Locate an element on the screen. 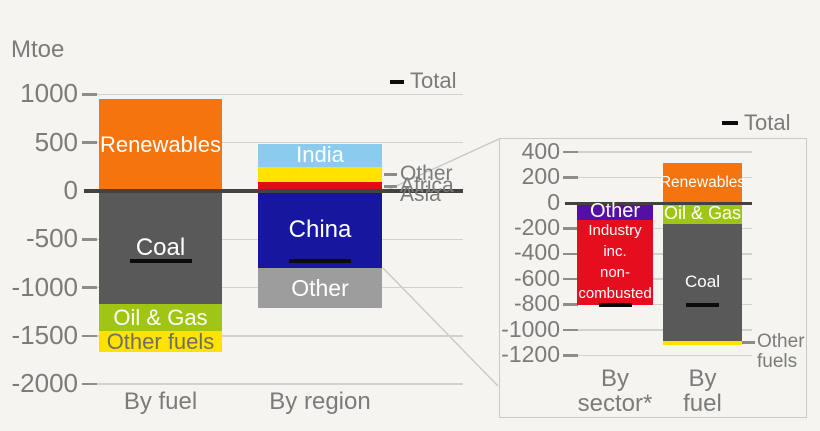 Image resolution: width=820 pixels, height=431 pixels. y-tick-label: -2000 is located at coordinates (45, 383).